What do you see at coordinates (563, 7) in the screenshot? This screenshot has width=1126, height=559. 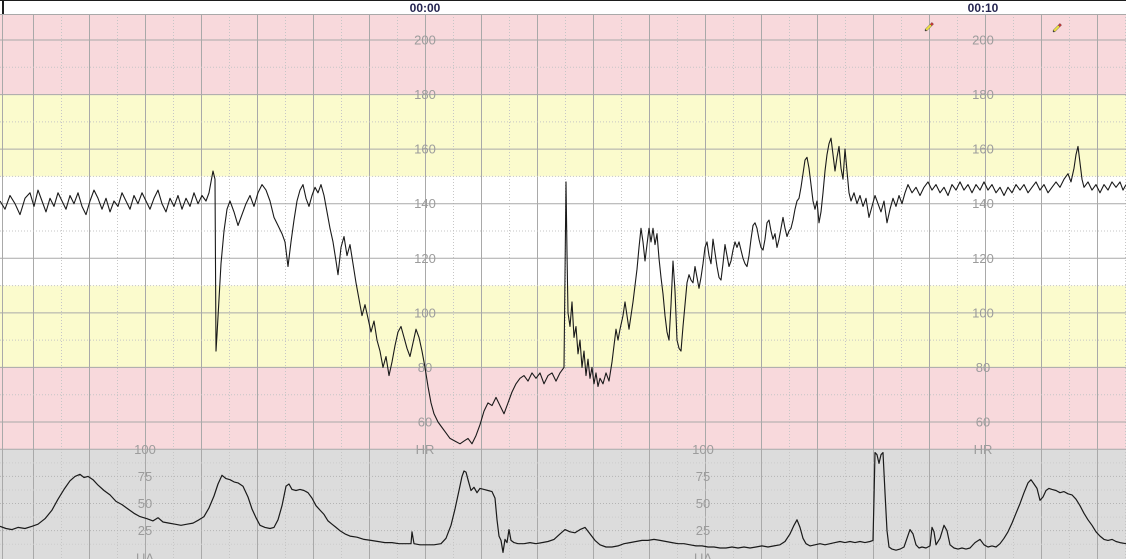 I see `time-axis-strip: 00:00 00:10` at bounding box center [563, 7].